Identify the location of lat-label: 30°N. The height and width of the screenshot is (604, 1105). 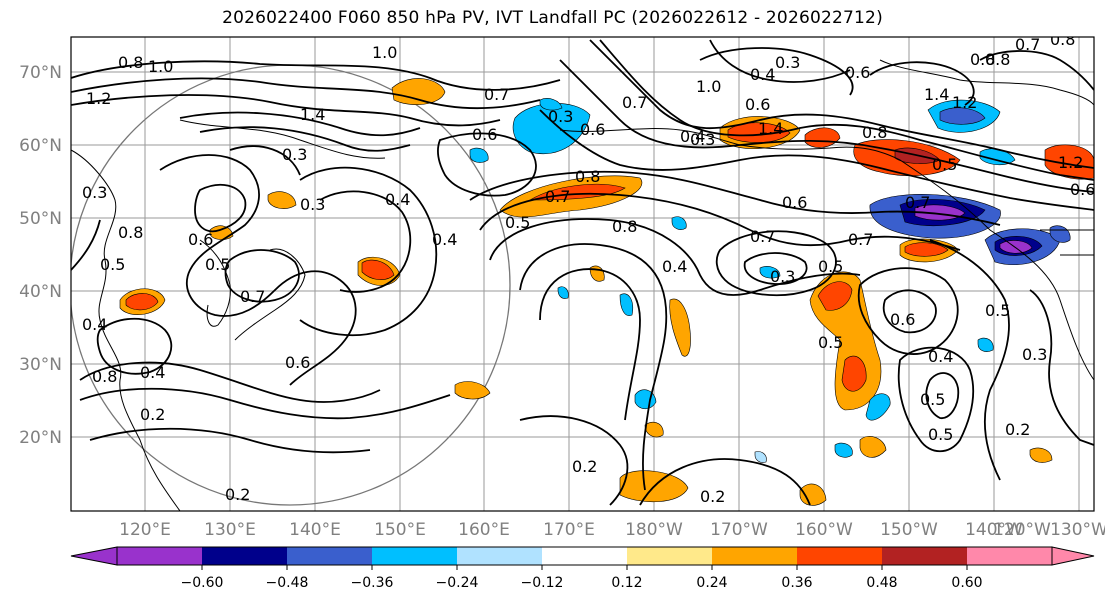
(40, 365).